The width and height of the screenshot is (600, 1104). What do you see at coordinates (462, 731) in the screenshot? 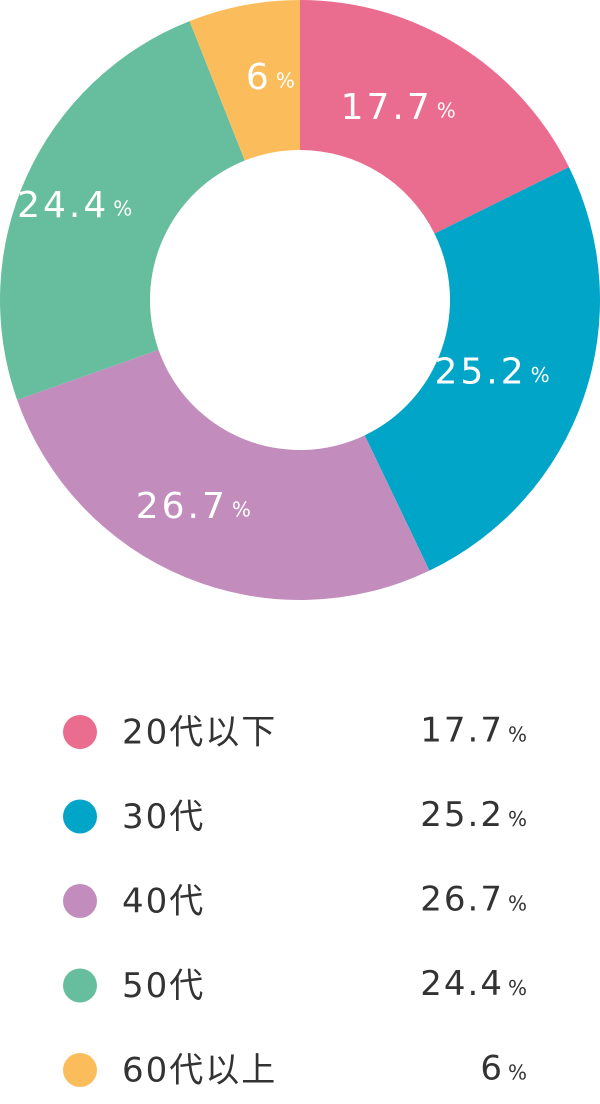
I see `legend-value: 17.7` at bounding box center [462, 731].